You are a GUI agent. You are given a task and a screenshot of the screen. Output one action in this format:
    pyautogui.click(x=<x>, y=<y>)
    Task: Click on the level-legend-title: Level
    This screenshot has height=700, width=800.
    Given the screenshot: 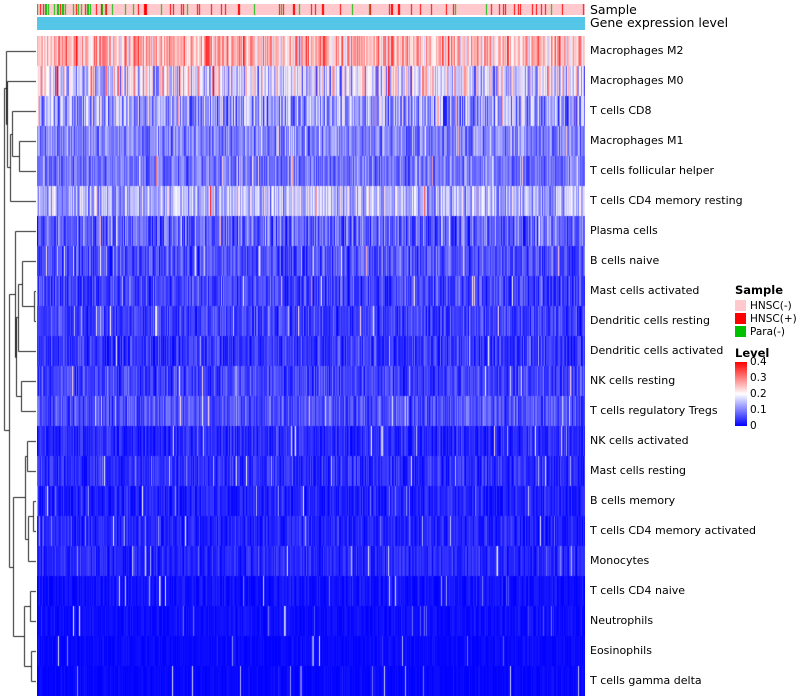 What is the action you would take?
    pyautogui.click(x=752, y=353)
    